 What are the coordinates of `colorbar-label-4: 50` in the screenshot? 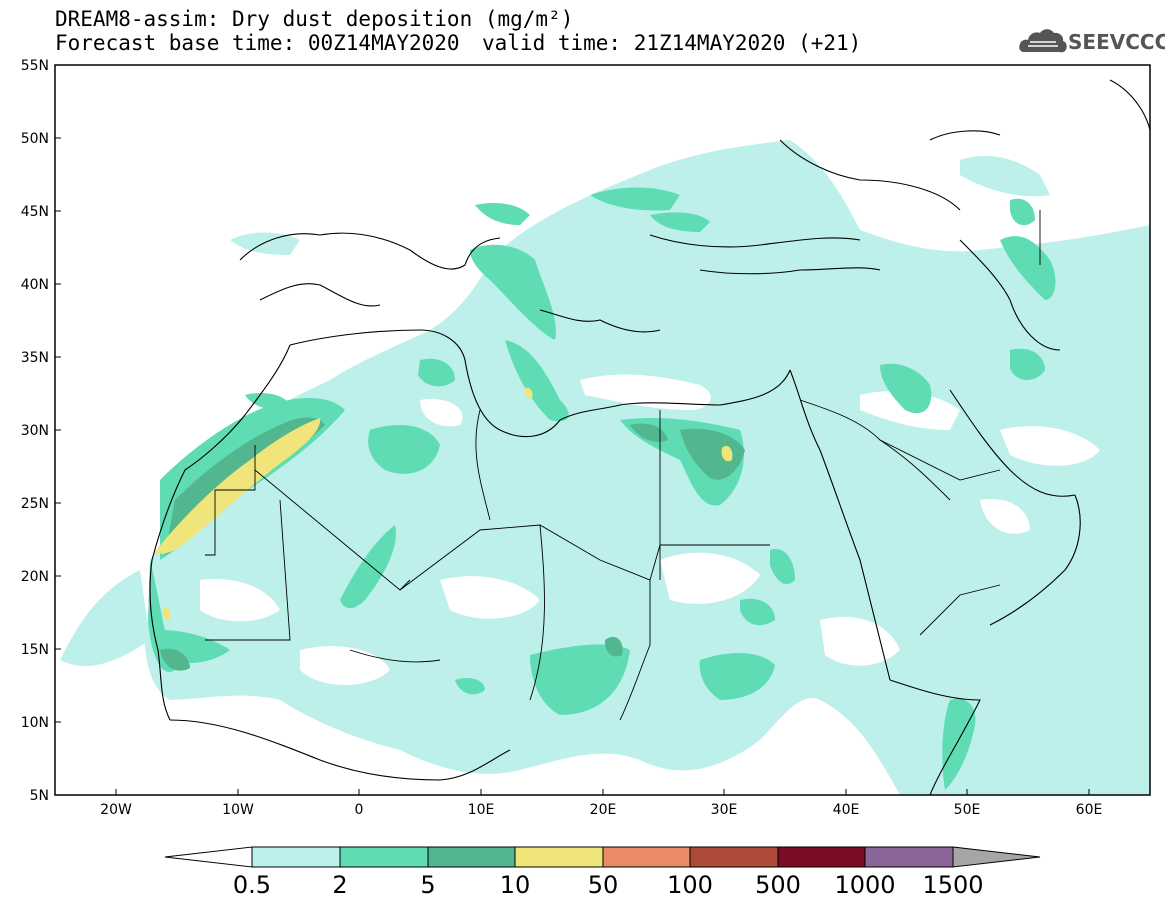 It's located at (603, 885).